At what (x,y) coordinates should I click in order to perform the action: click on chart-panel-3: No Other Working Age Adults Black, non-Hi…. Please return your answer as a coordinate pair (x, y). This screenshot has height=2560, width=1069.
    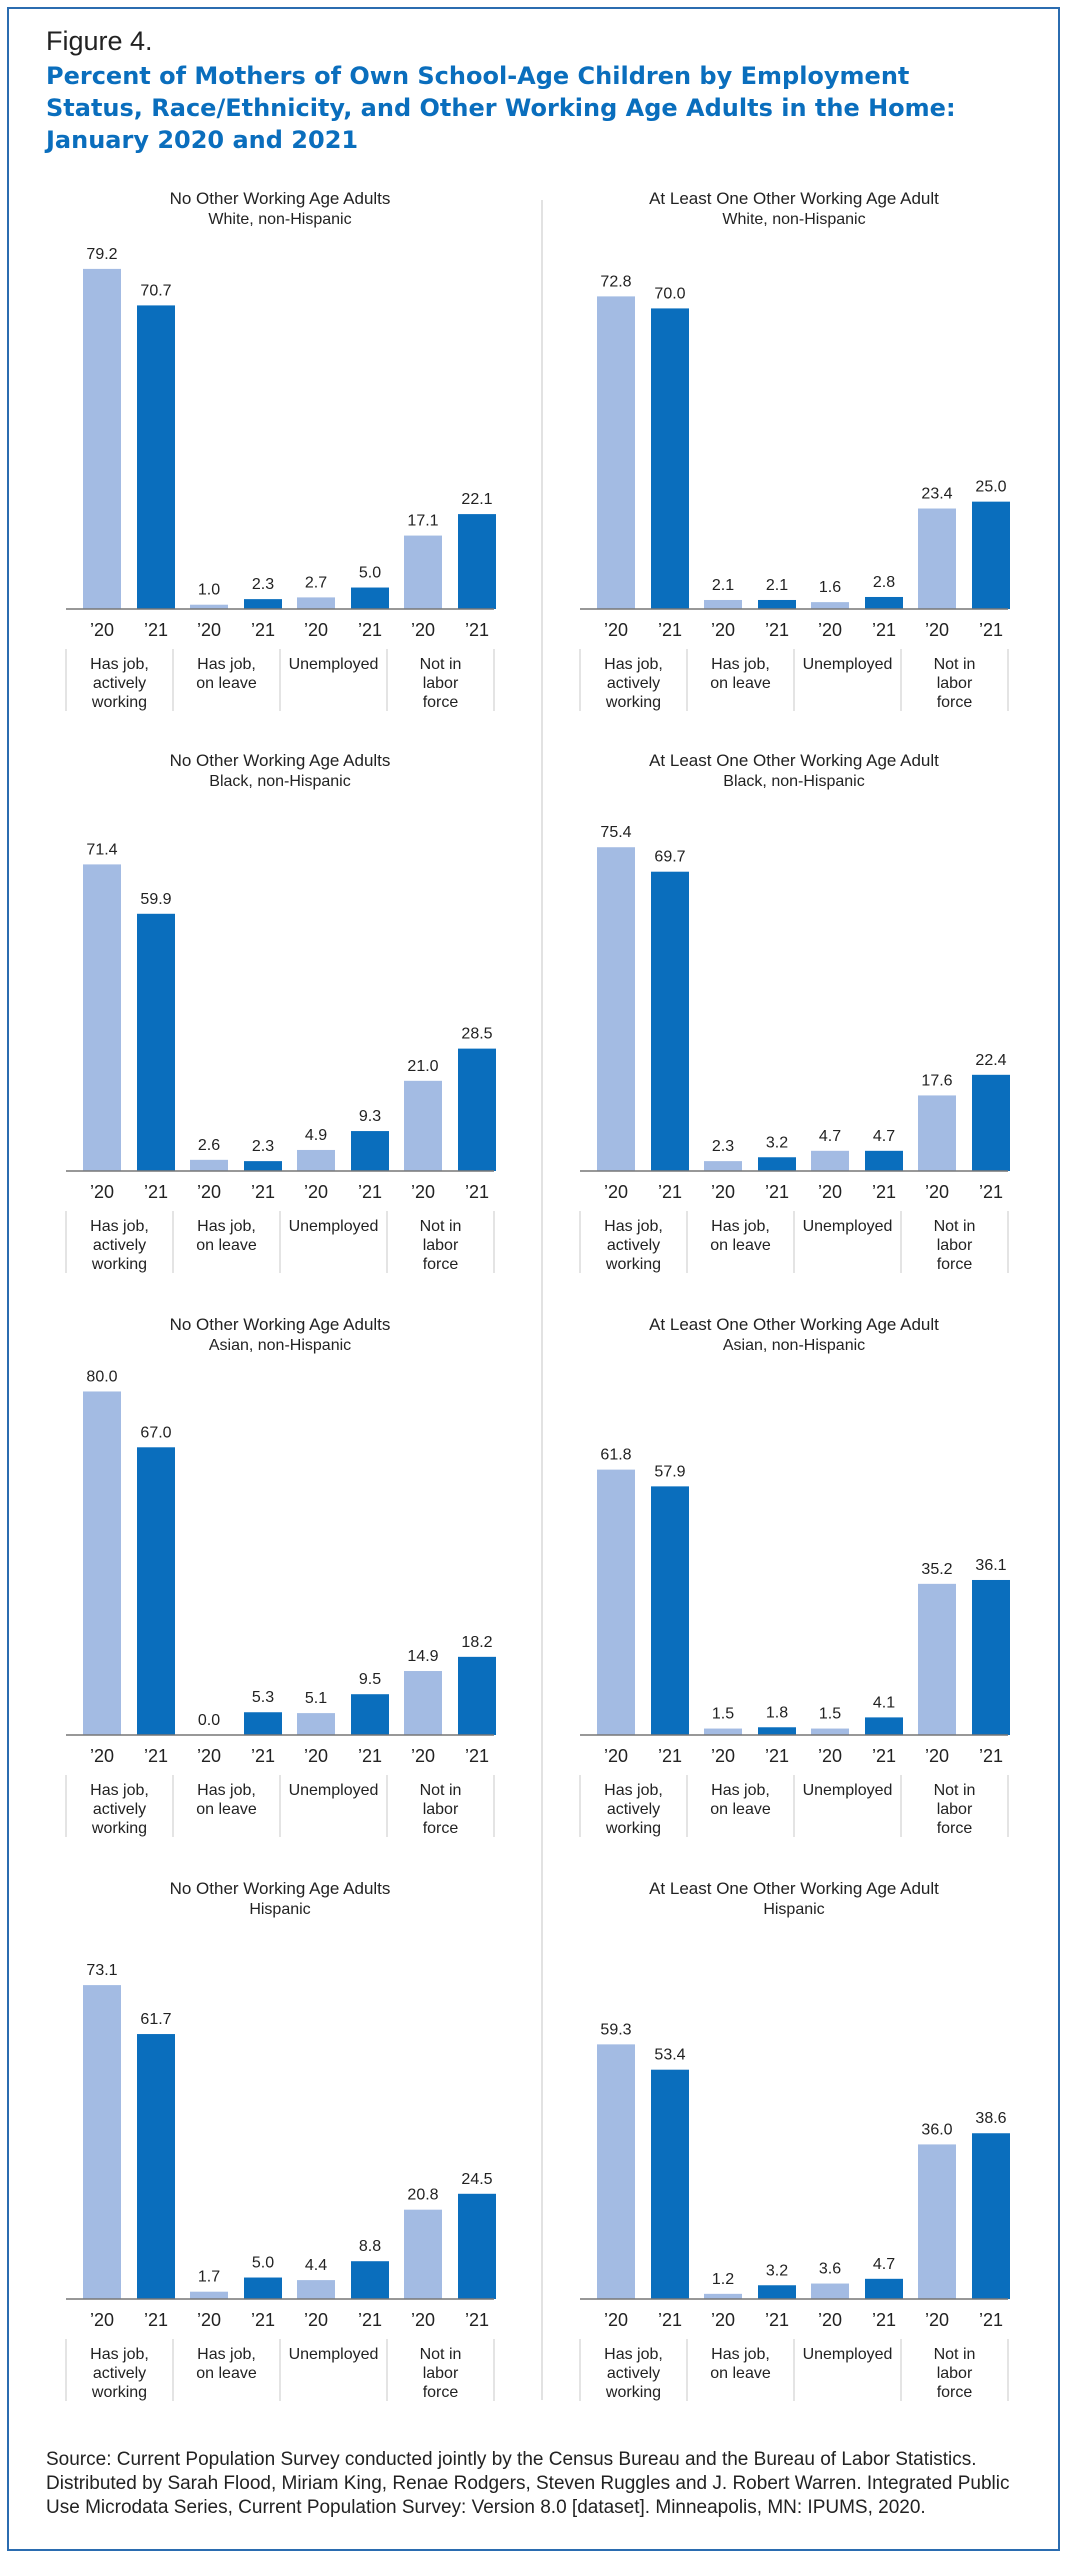
    Looking at the image, I should click on (280, 1012).